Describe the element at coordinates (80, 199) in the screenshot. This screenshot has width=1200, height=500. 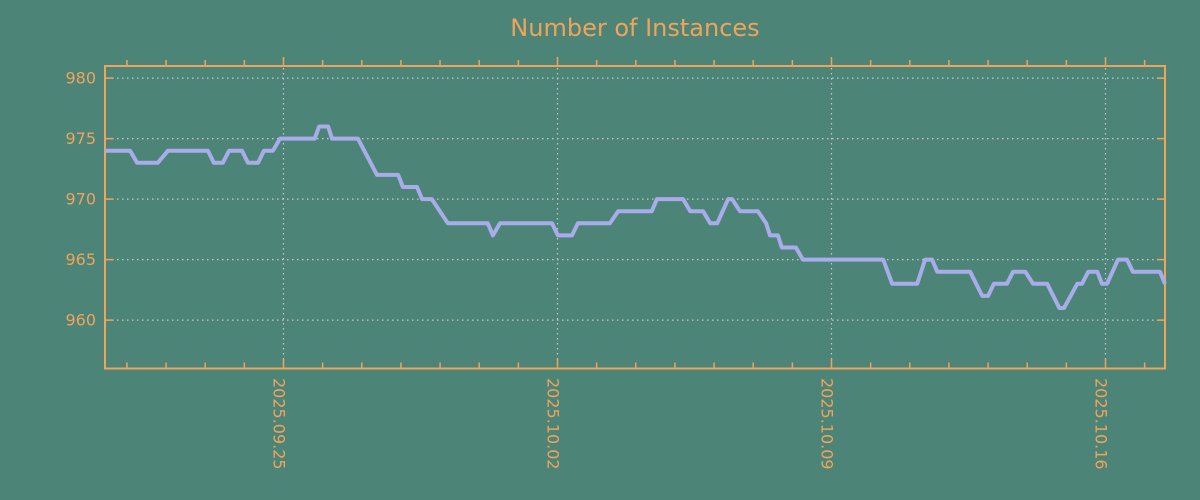
I see `y-tick-label: 970` at that location.